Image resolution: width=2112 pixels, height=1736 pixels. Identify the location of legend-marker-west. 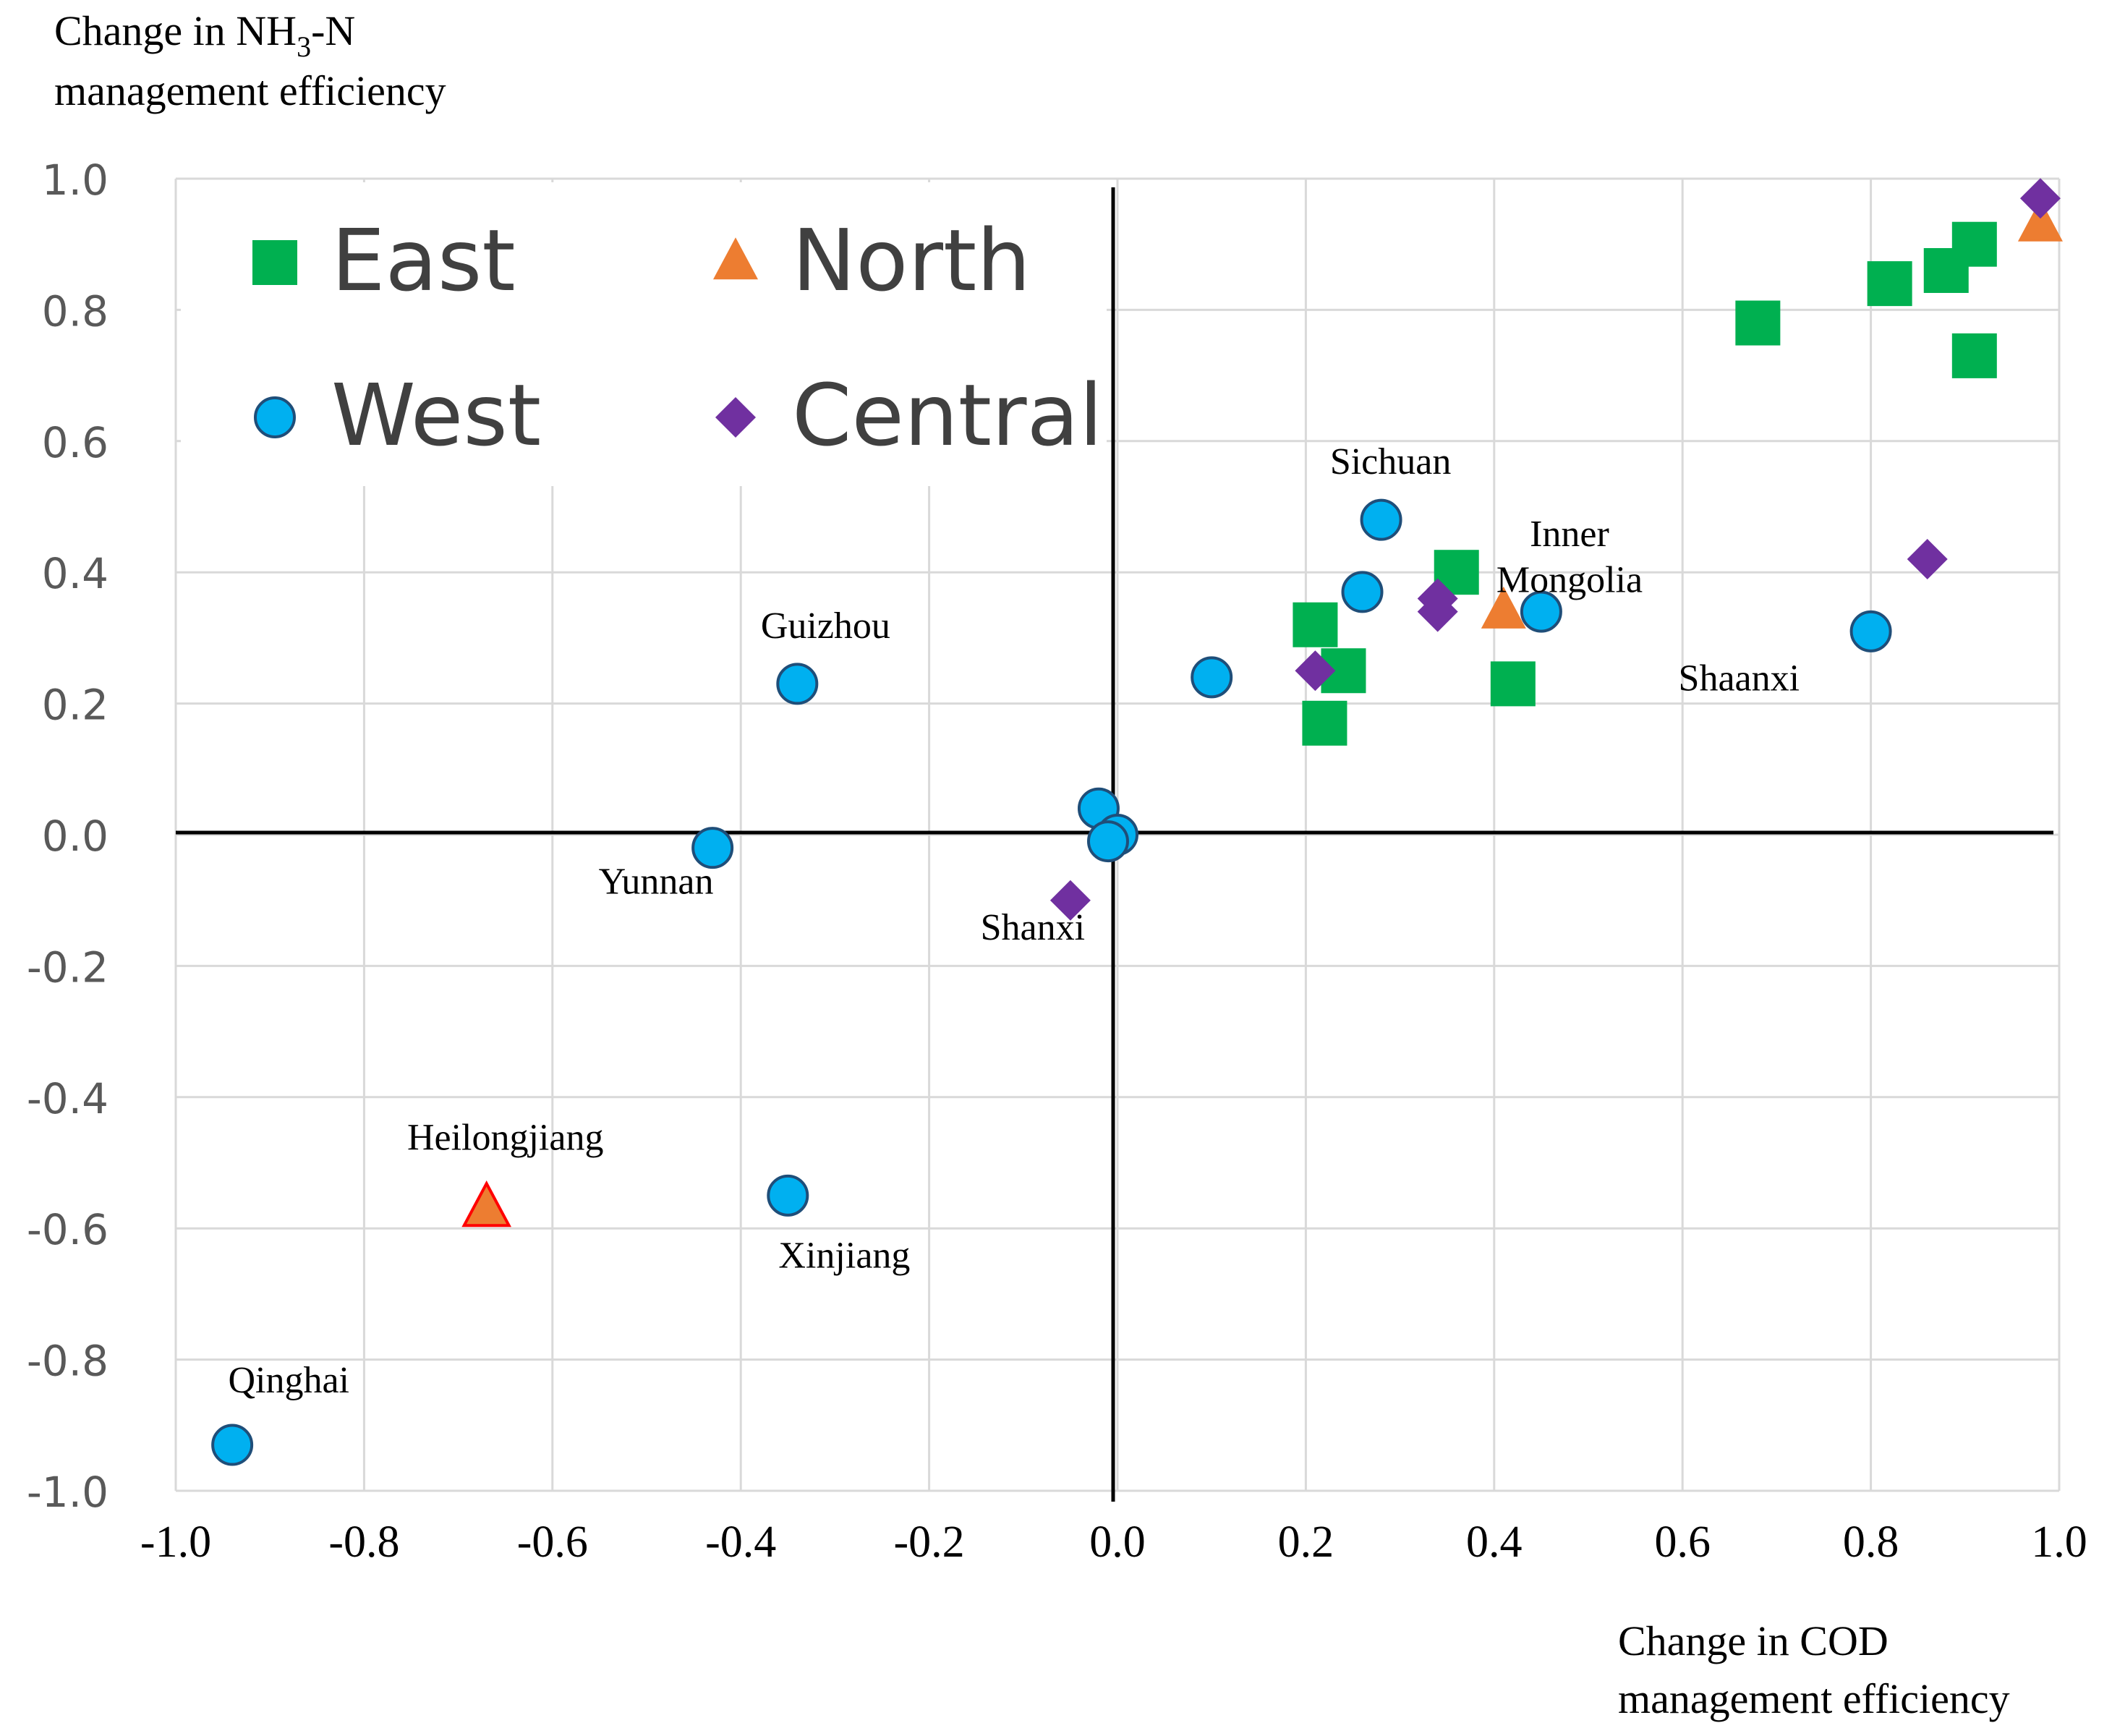
(275, 417).